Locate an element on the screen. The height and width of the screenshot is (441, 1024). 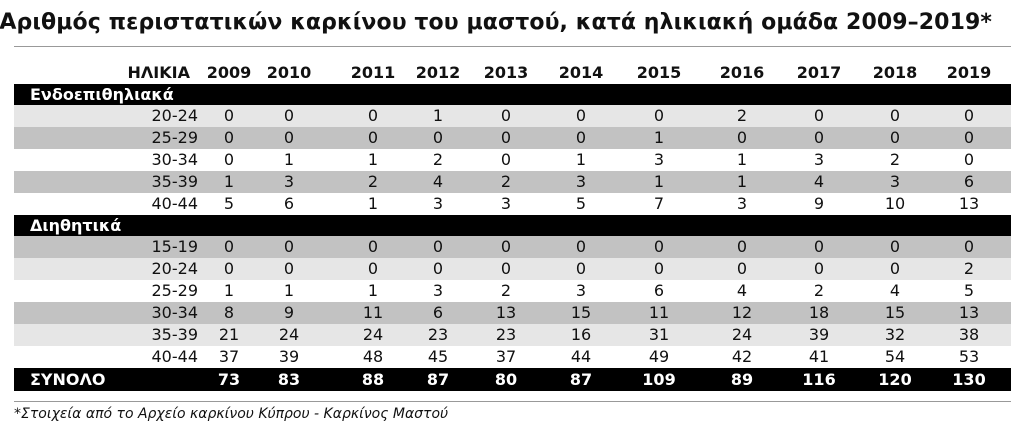
total-cell: 87 is located at coordinates (581, 379).